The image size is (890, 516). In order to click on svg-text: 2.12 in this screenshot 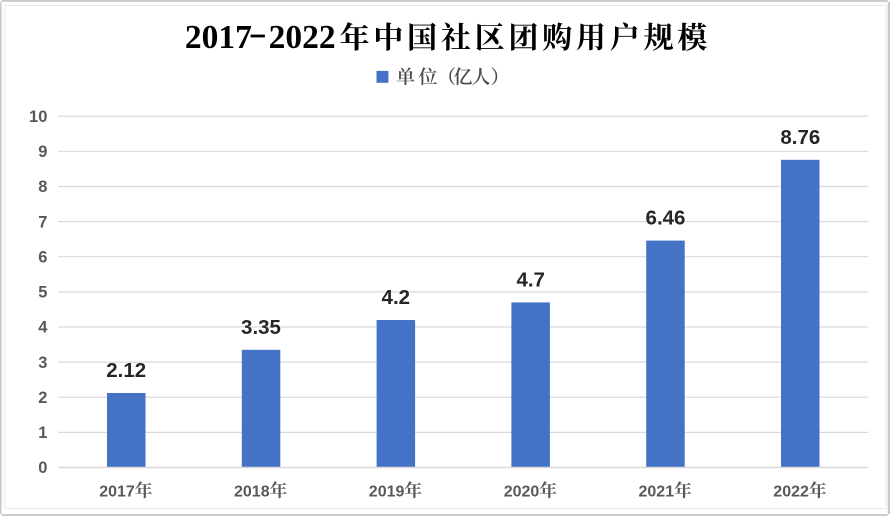, I will do `click(126, 370)`.